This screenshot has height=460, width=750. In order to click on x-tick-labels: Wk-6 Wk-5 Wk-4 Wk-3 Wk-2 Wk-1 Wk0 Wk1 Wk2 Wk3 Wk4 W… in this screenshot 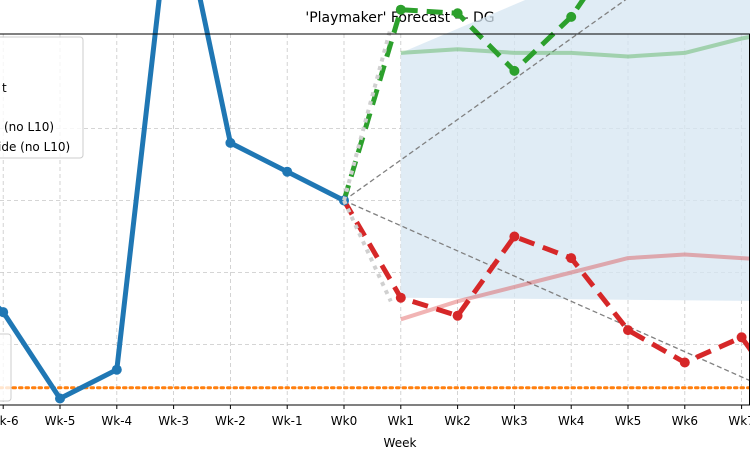, I will do `click(375, 421)`.